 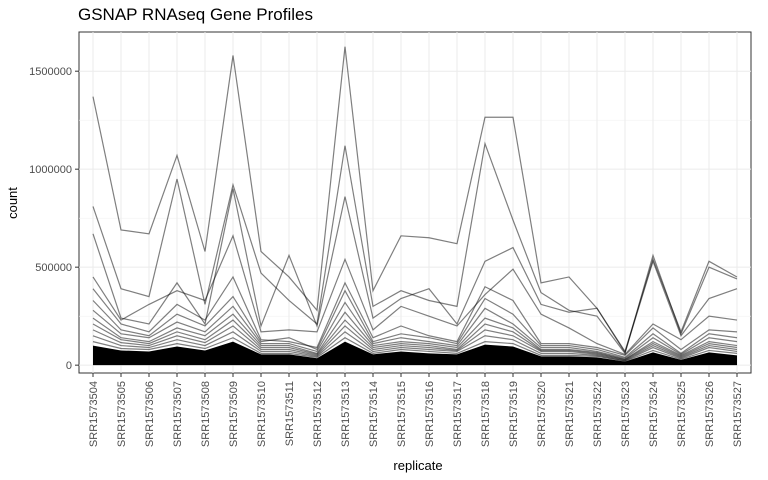 What do you see at coordinates (122, 414) in the screenshot?
I see `x-tick-label: SRR1573505` at bounding box center [122, 414].